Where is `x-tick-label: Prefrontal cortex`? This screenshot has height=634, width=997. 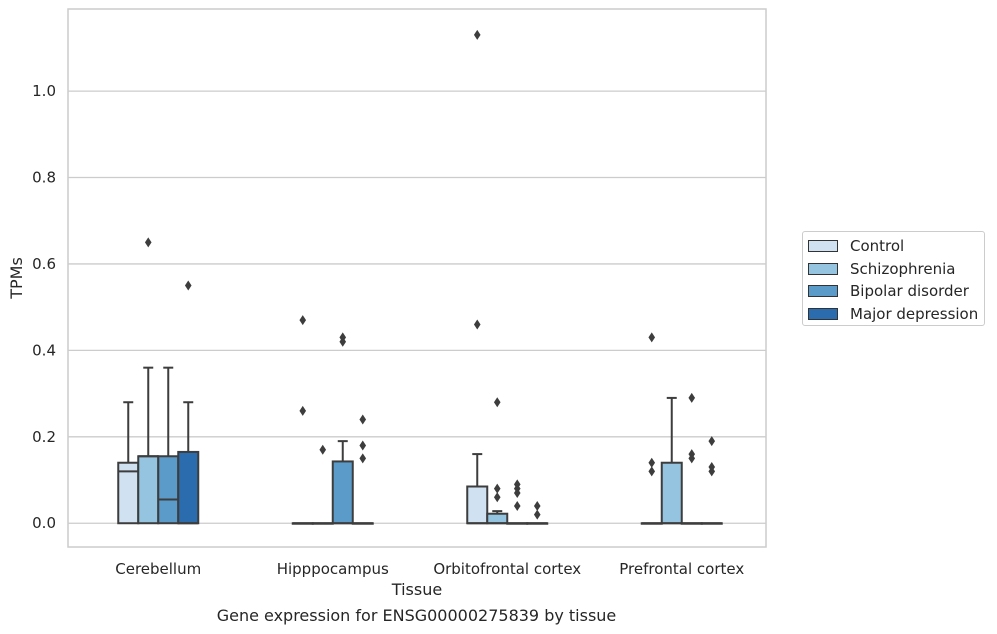 x-tick-label: Prefrontal cortex is located at coordinates (681, 569).